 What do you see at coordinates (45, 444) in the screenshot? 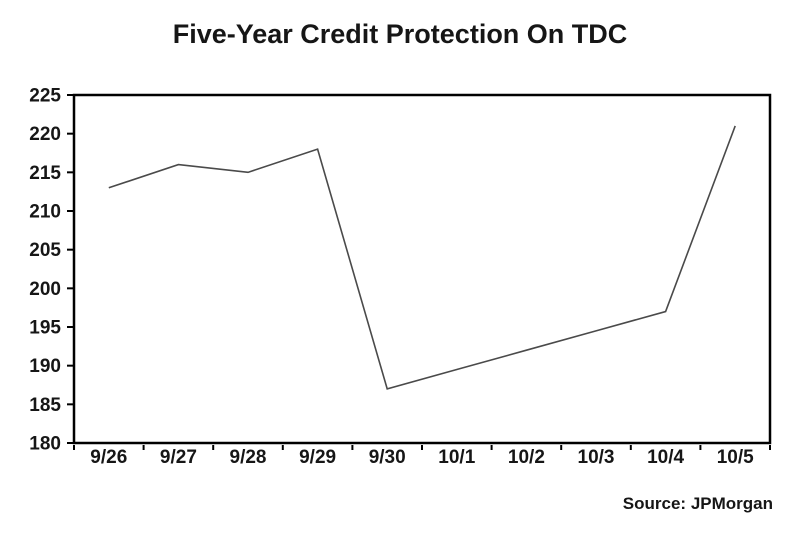
I see `y-axis-label: 180` at bounding box center [45, 444].